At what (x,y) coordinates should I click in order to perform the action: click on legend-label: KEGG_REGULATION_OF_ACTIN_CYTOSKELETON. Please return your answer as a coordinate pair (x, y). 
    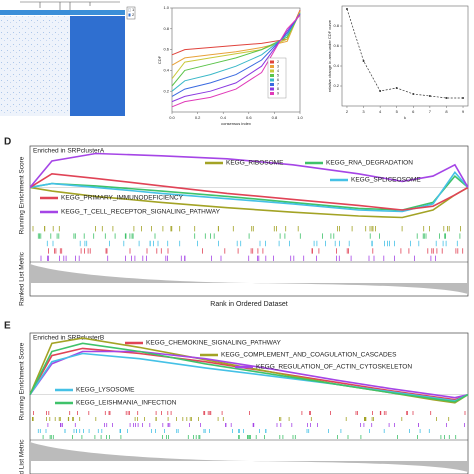
    Looking at the image, I should click on (334, 367).